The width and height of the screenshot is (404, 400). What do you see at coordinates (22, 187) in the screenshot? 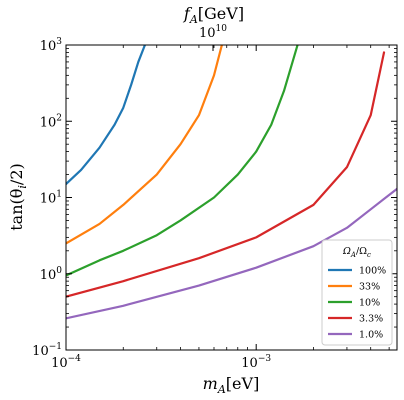
I see `y-axis-label-sub: i` at bounding box center [22, 187].